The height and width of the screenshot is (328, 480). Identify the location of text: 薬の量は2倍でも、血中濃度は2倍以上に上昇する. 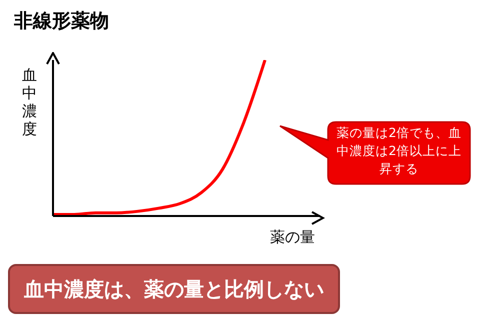
(399, 151).